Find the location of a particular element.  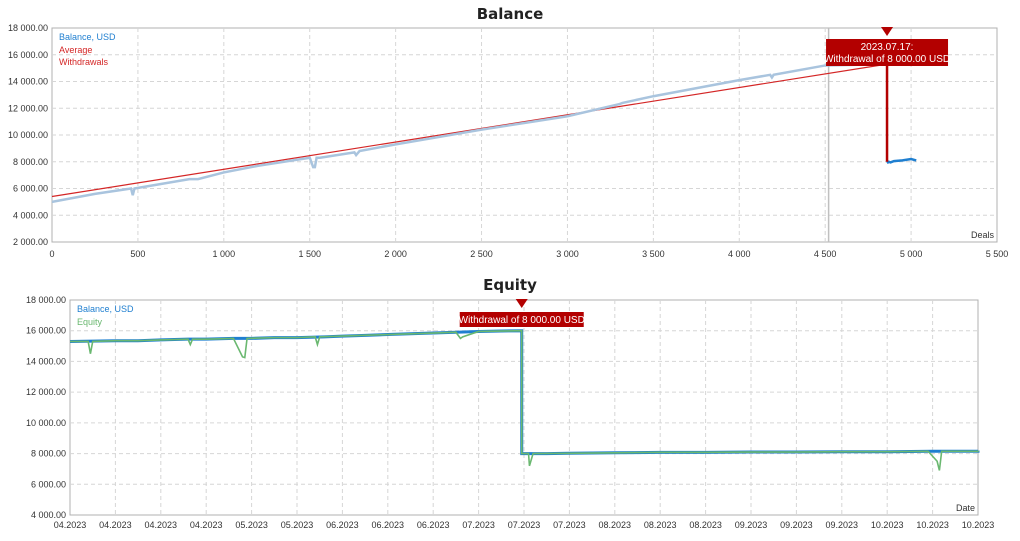

x-tick-label: 0 is located at coordinates (51, 254).